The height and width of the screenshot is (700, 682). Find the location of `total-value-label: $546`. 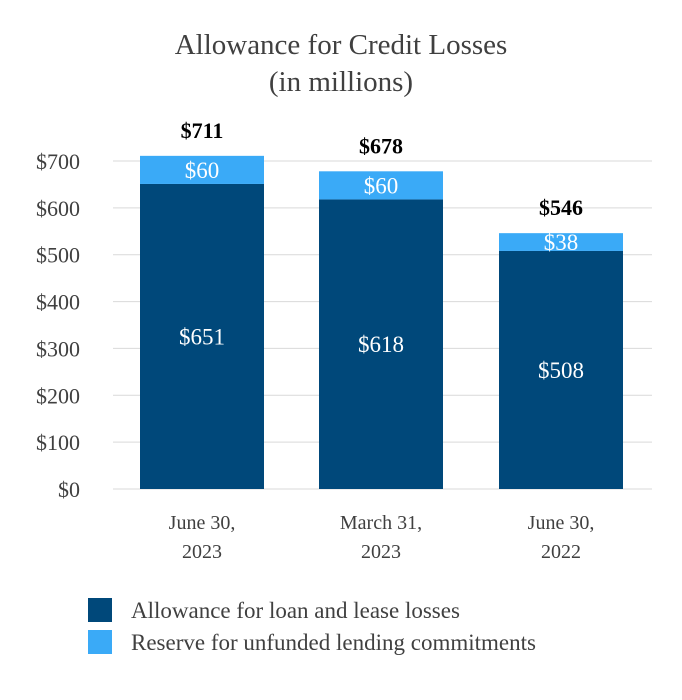

total-value-label: $546 is located at coordinates (561, 207).